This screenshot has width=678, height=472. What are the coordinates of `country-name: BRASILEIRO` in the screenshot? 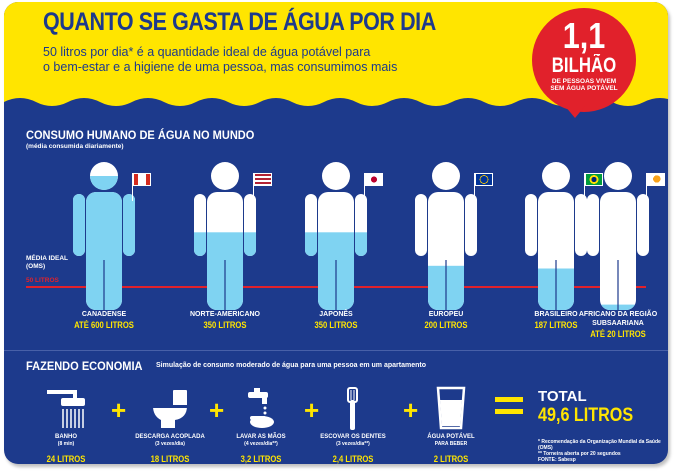 It's located at (556, 314).